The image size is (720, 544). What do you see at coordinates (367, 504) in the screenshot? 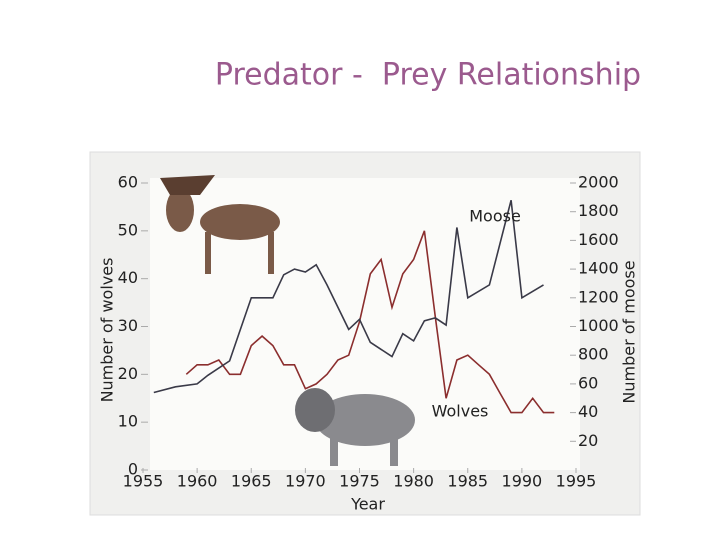
I see `x-axis-label: Year` at bounding box center [367, 504].